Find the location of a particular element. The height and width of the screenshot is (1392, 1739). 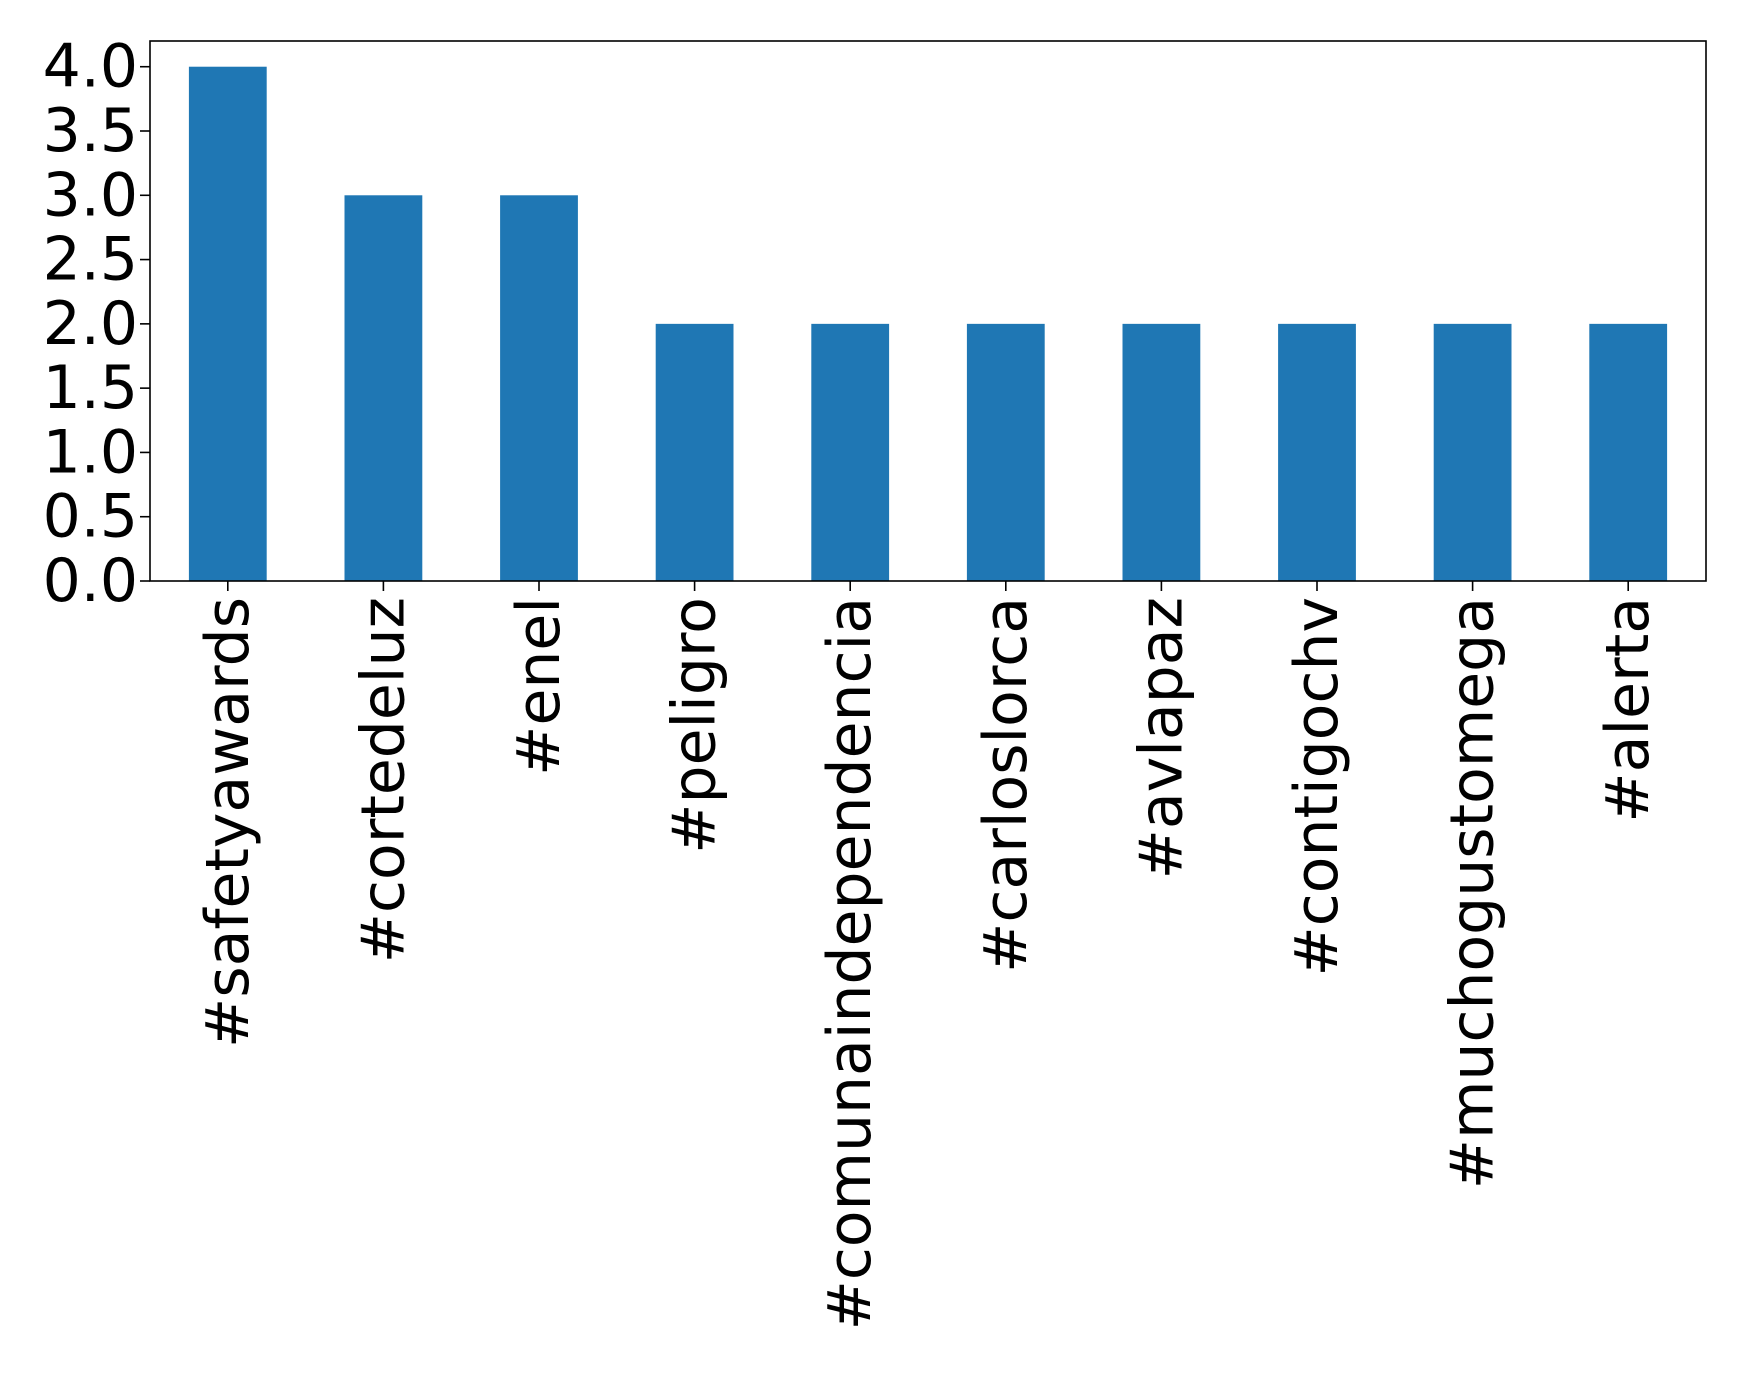

x-tick-label: #cortedeluz is located at coordinates (383, 780).